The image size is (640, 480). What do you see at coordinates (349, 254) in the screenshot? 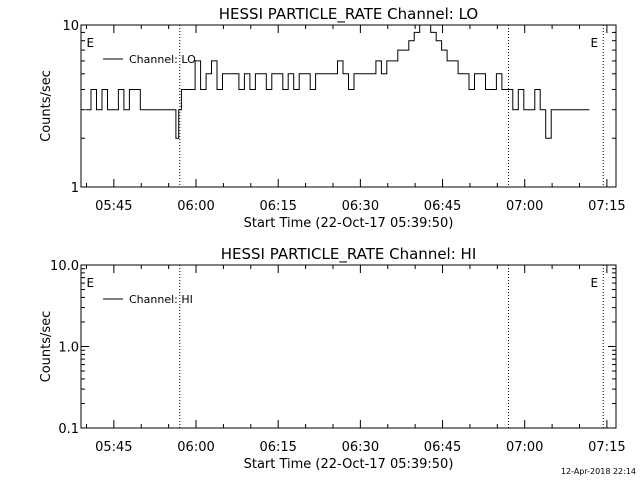
I see `chart-title: HESSI PARTICLE_RATE Channel: HI` at bounding box center [349, 254].